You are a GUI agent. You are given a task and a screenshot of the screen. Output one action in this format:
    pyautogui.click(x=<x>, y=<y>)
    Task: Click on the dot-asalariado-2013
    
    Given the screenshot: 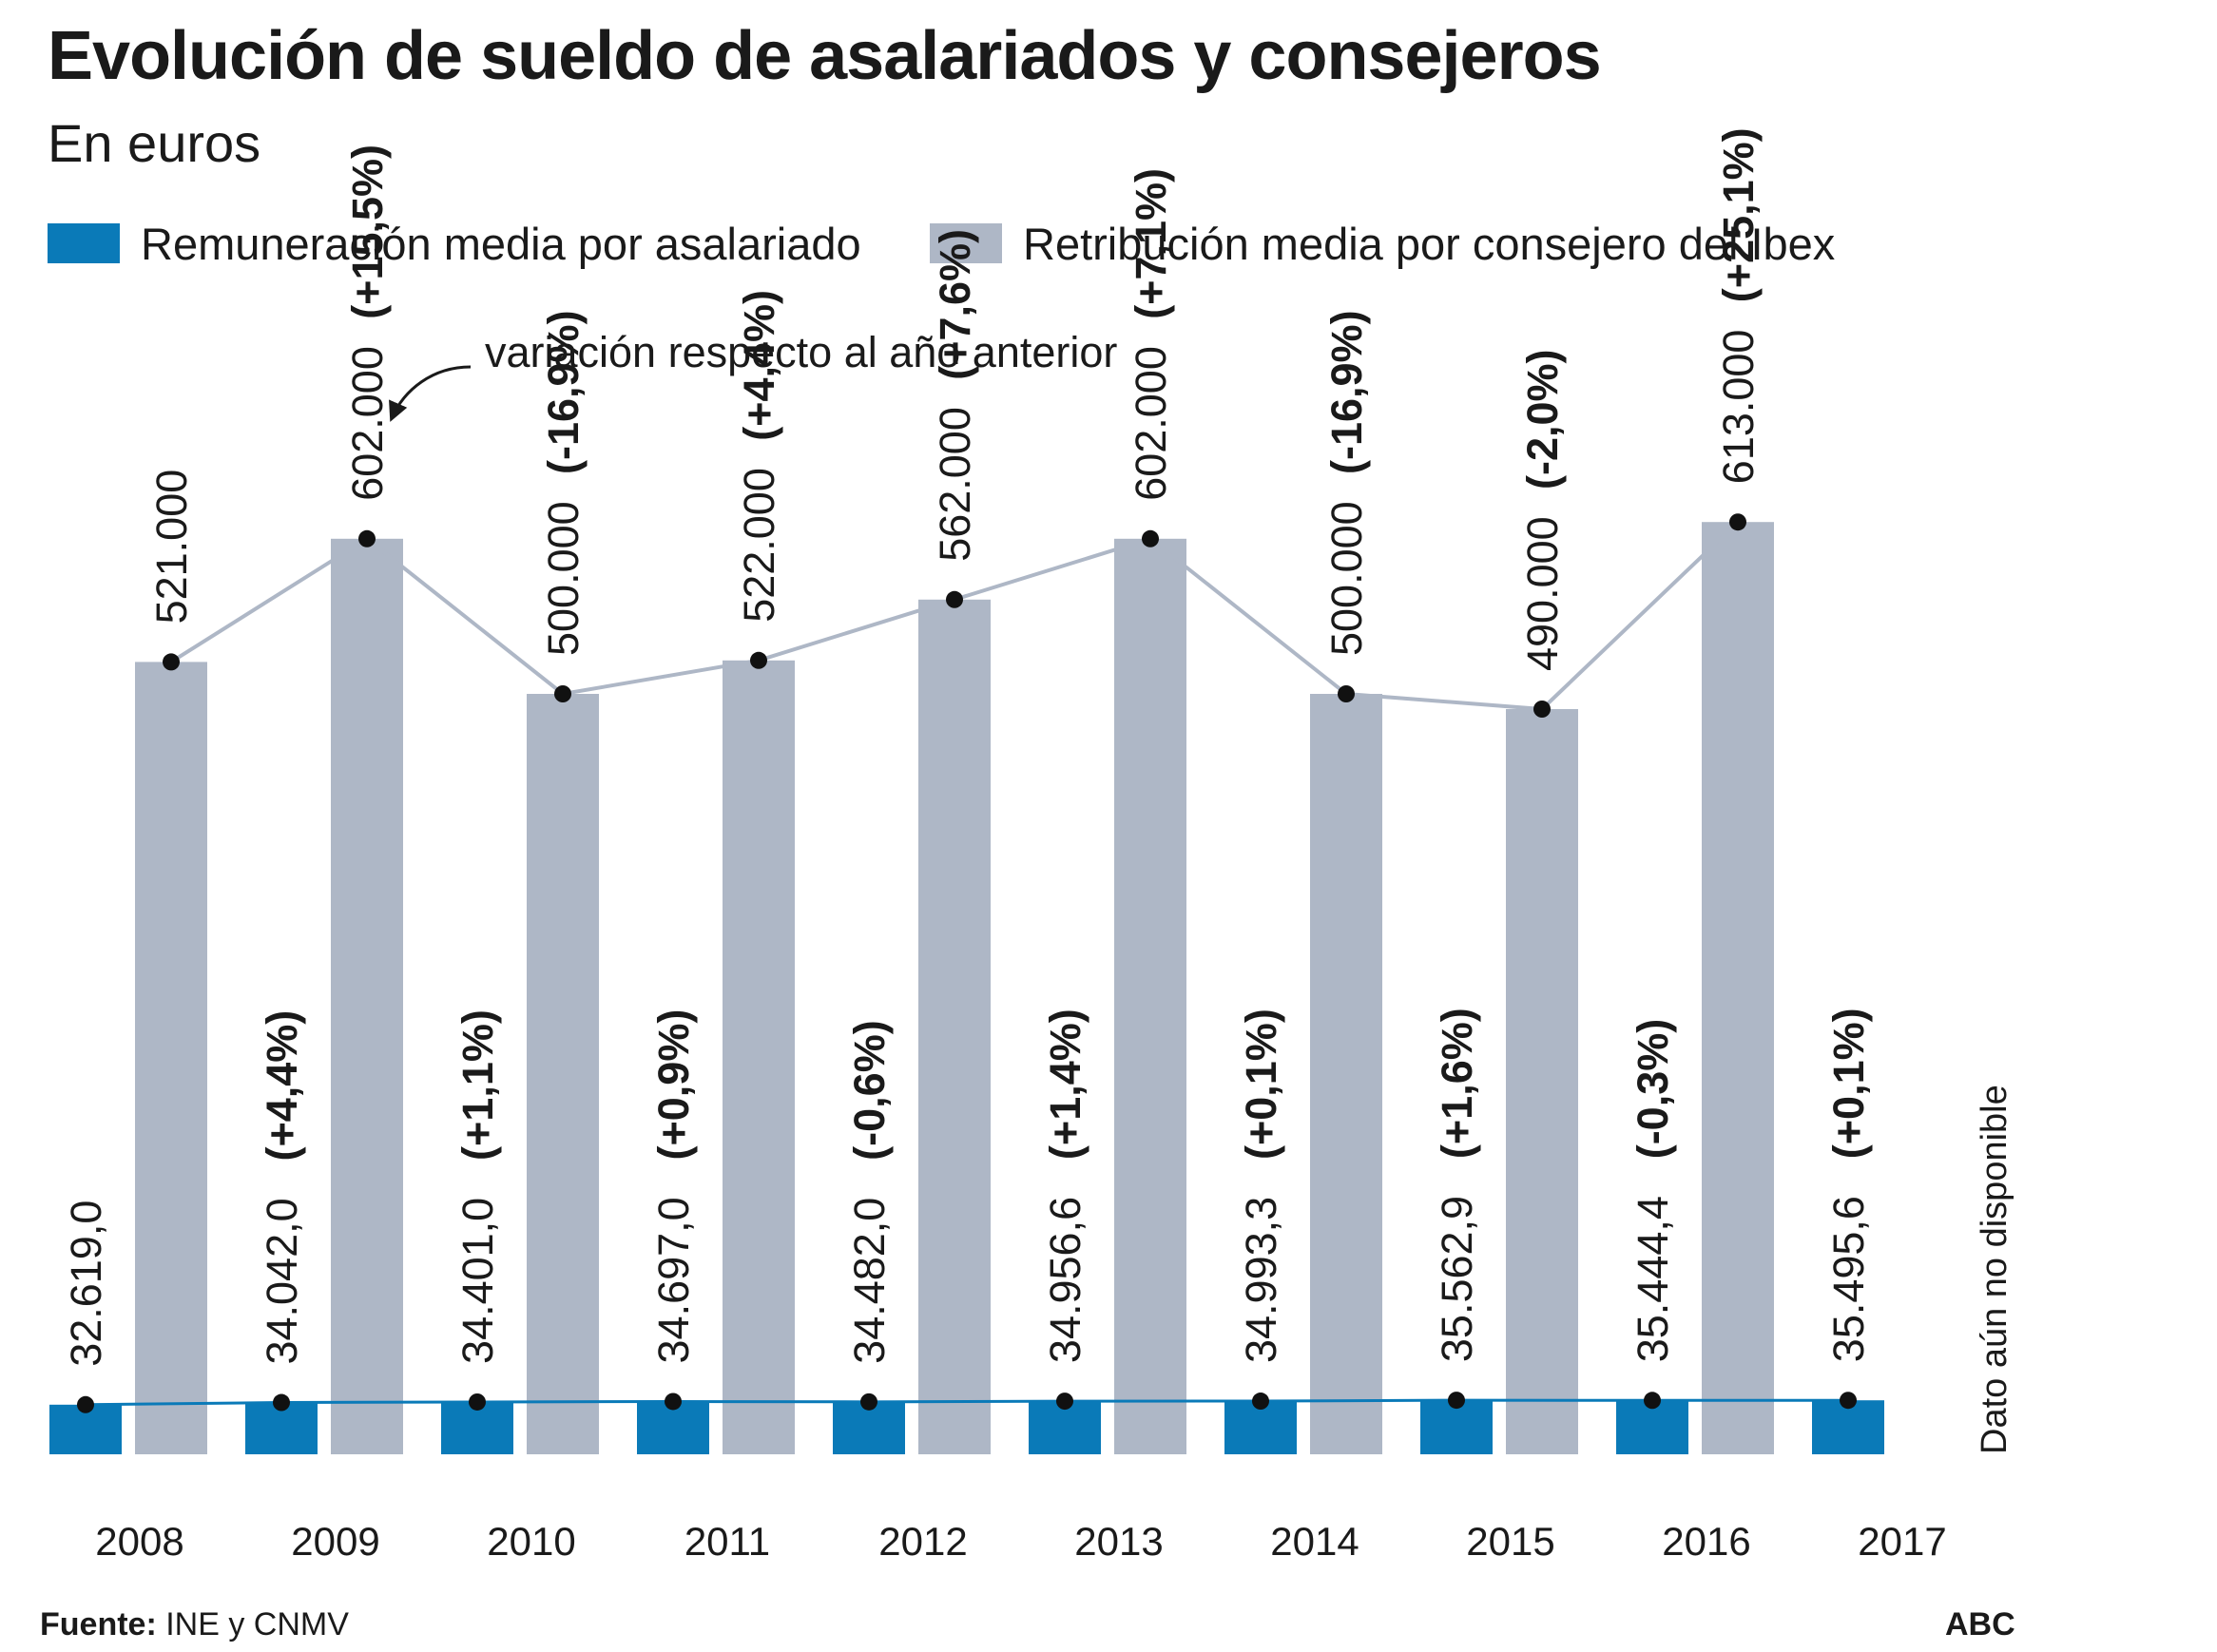 What is the action you would take?
    pyautogui.click(x=1064, y=1402)
    